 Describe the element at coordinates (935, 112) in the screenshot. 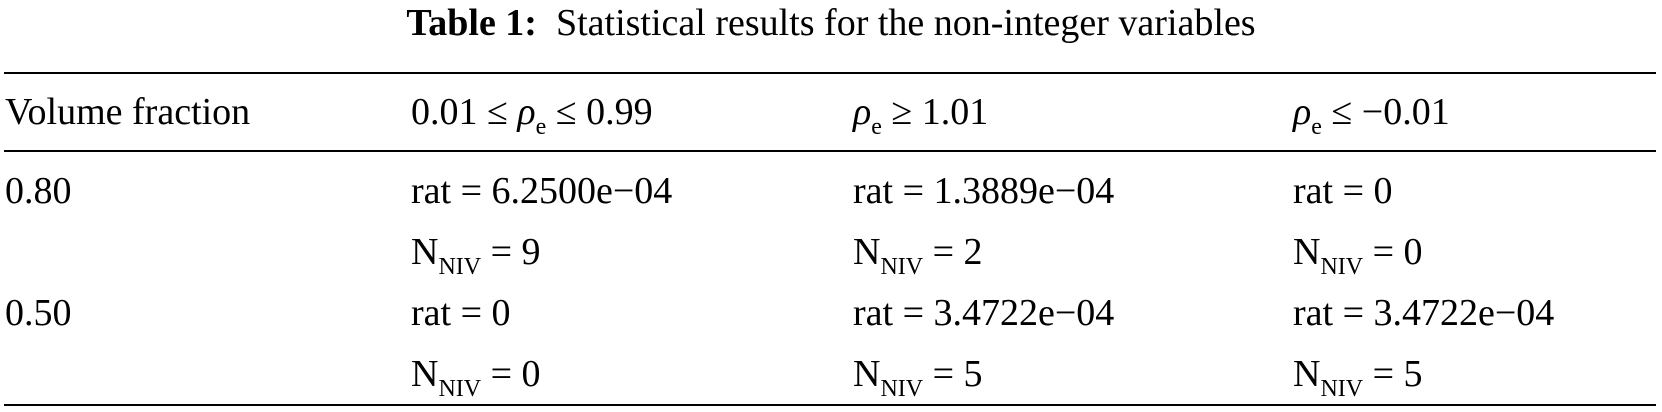

I see `text: ≥ 1.01` at that location.